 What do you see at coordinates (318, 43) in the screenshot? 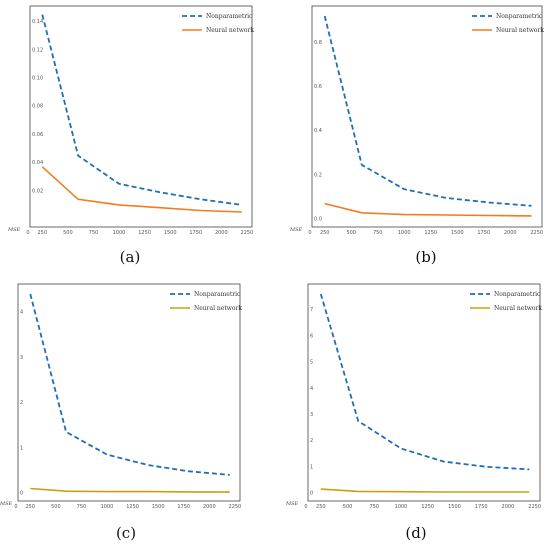
I see `y-tick-label: 0.8` at bounding box center [318, 43].